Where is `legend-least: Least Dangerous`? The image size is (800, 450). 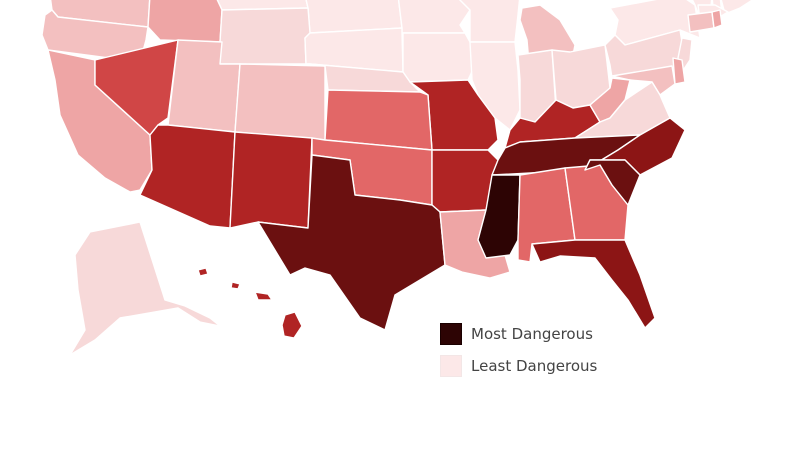
legend-least: Least Dangerous is located at coordinates (518, 366).